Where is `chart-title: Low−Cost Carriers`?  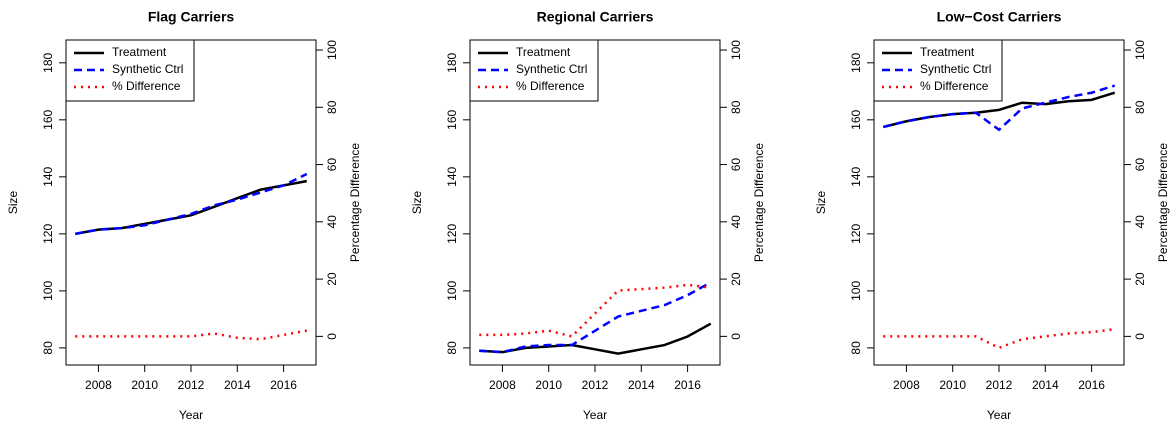
chart-title: Low−Cost Carriers is located at coordinates (999, 17).